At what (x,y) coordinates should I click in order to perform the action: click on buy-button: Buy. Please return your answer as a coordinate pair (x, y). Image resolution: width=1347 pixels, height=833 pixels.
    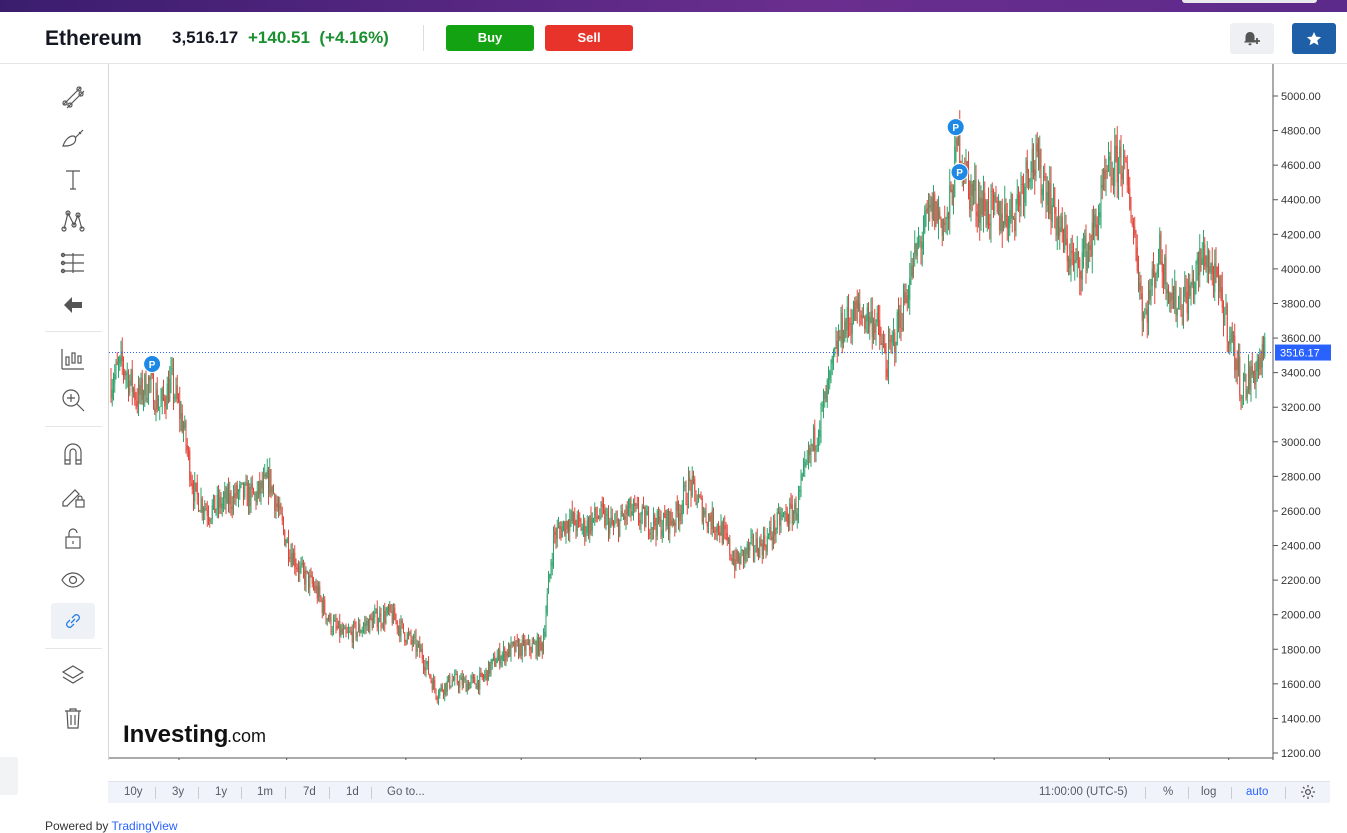
    Looking at the image, I should click on (490, 38).